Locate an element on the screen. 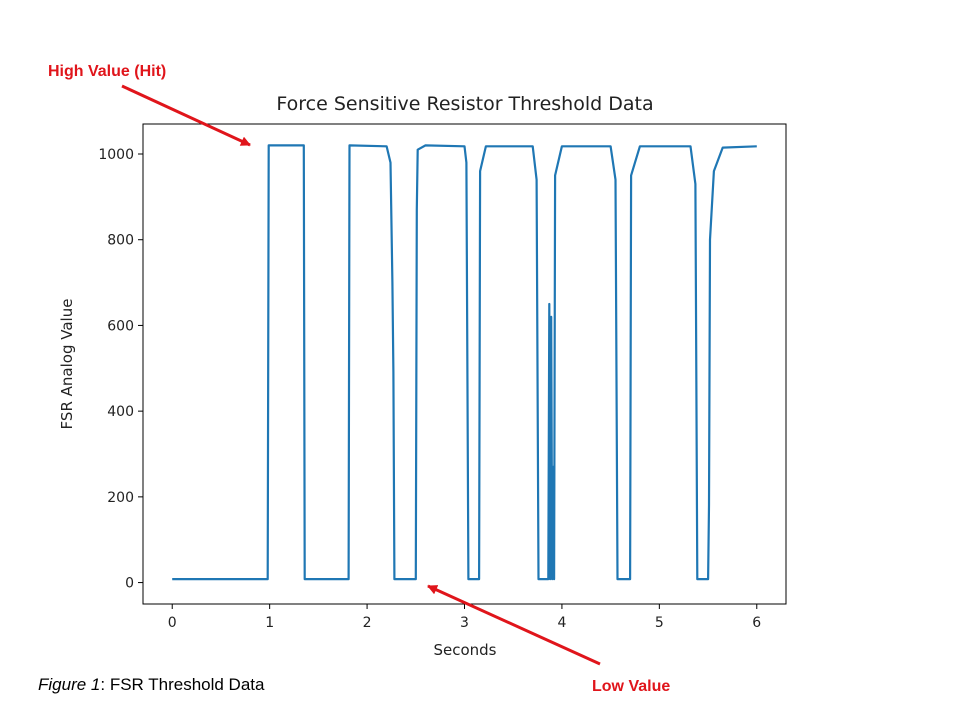 The height and width of the screenshot is (720, 960). low-value-arrow is located at coordinates (514, 625).